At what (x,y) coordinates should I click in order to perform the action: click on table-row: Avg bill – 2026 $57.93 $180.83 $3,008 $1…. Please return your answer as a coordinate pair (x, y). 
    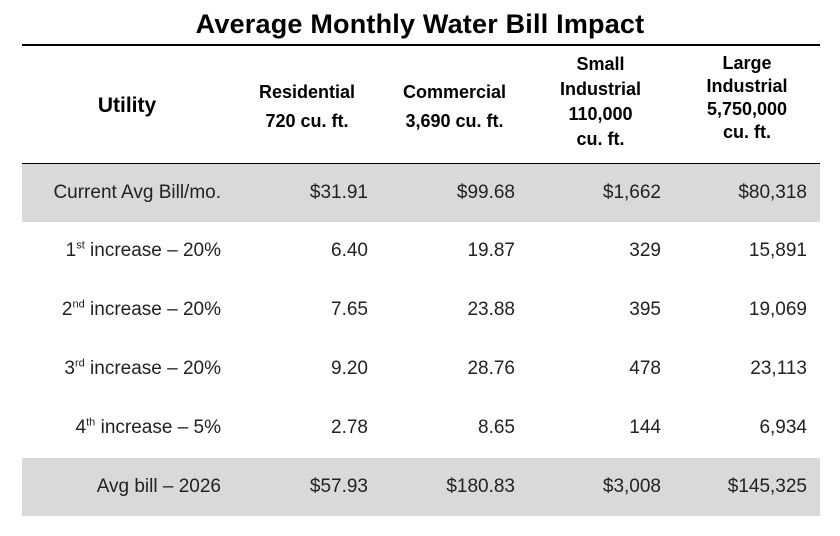
    Looking at the image, I should click on (421, 487).